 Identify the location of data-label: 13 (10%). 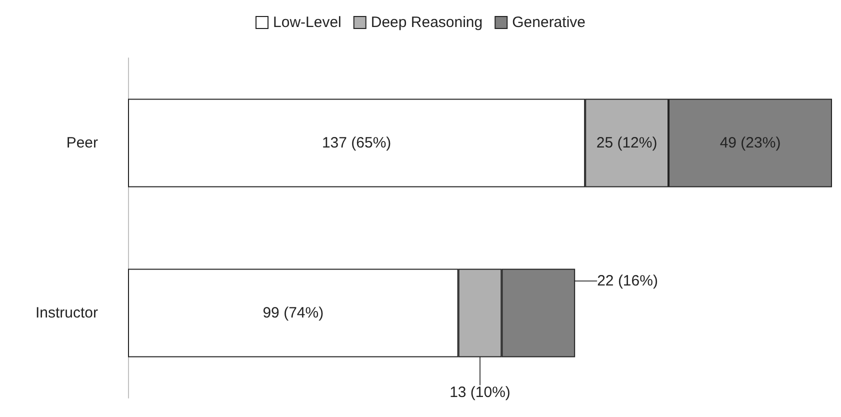
(480, 393).